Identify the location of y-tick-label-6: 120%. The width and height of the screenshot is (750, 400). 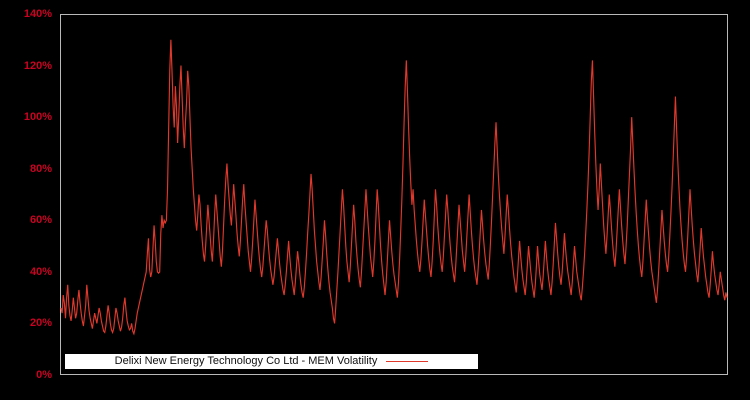
(37, 65).